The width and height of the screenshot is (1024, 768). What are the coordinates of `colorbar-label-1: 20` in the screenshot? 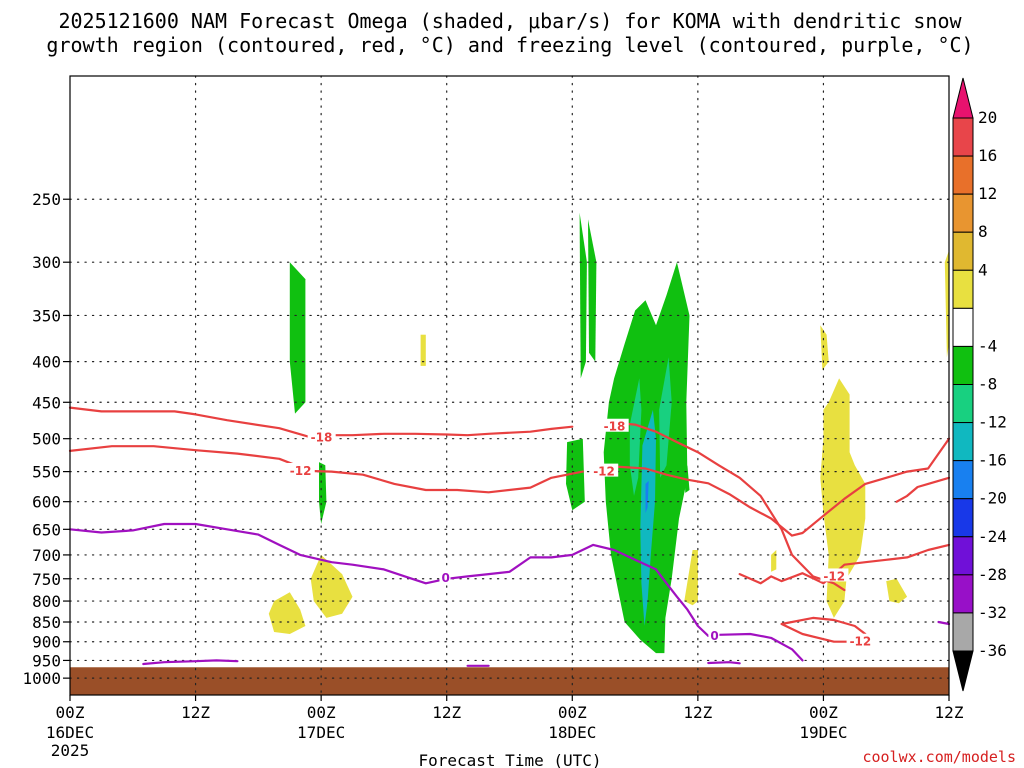 It's located at (987, 117).